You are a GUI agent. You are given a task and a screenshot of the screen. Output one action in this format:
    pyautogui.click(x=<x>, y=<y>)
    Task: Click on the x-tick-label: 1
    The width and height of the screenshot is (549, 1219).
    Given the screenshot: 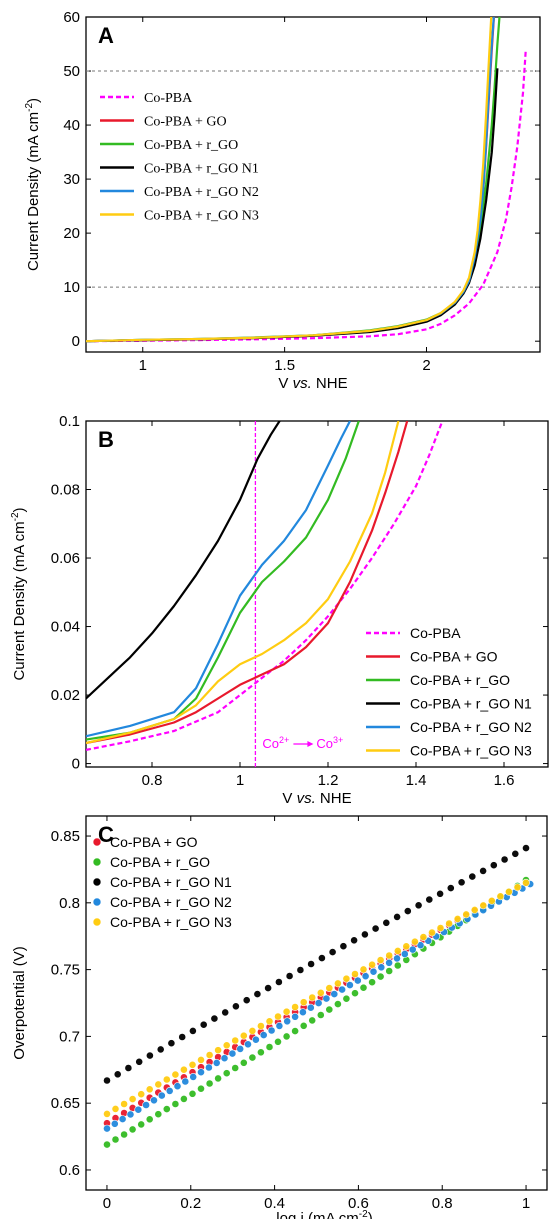 What is the action you would take?
    pyautogui.click(x=240, y=780)
    